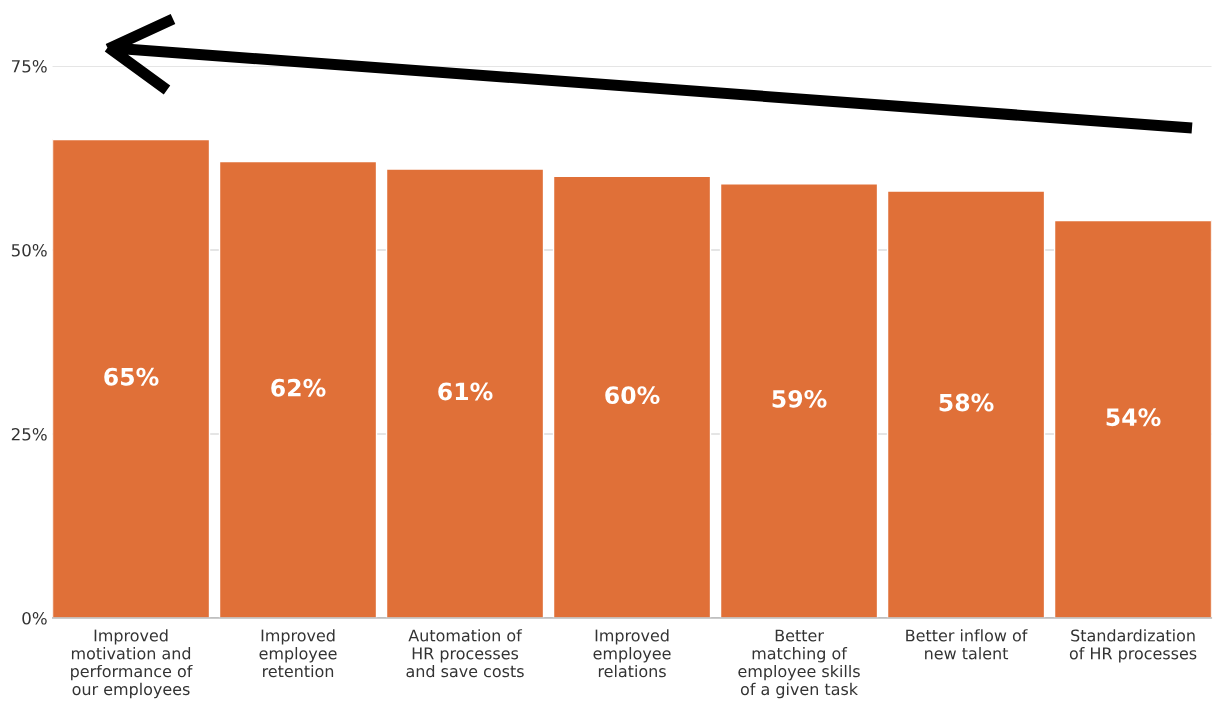 This screenshot has width=1213, height=722. What do you see at coordinates (29, 434) in the screenshot?
I see `y-tick-label: 25%` at bounding box center [29, 434].